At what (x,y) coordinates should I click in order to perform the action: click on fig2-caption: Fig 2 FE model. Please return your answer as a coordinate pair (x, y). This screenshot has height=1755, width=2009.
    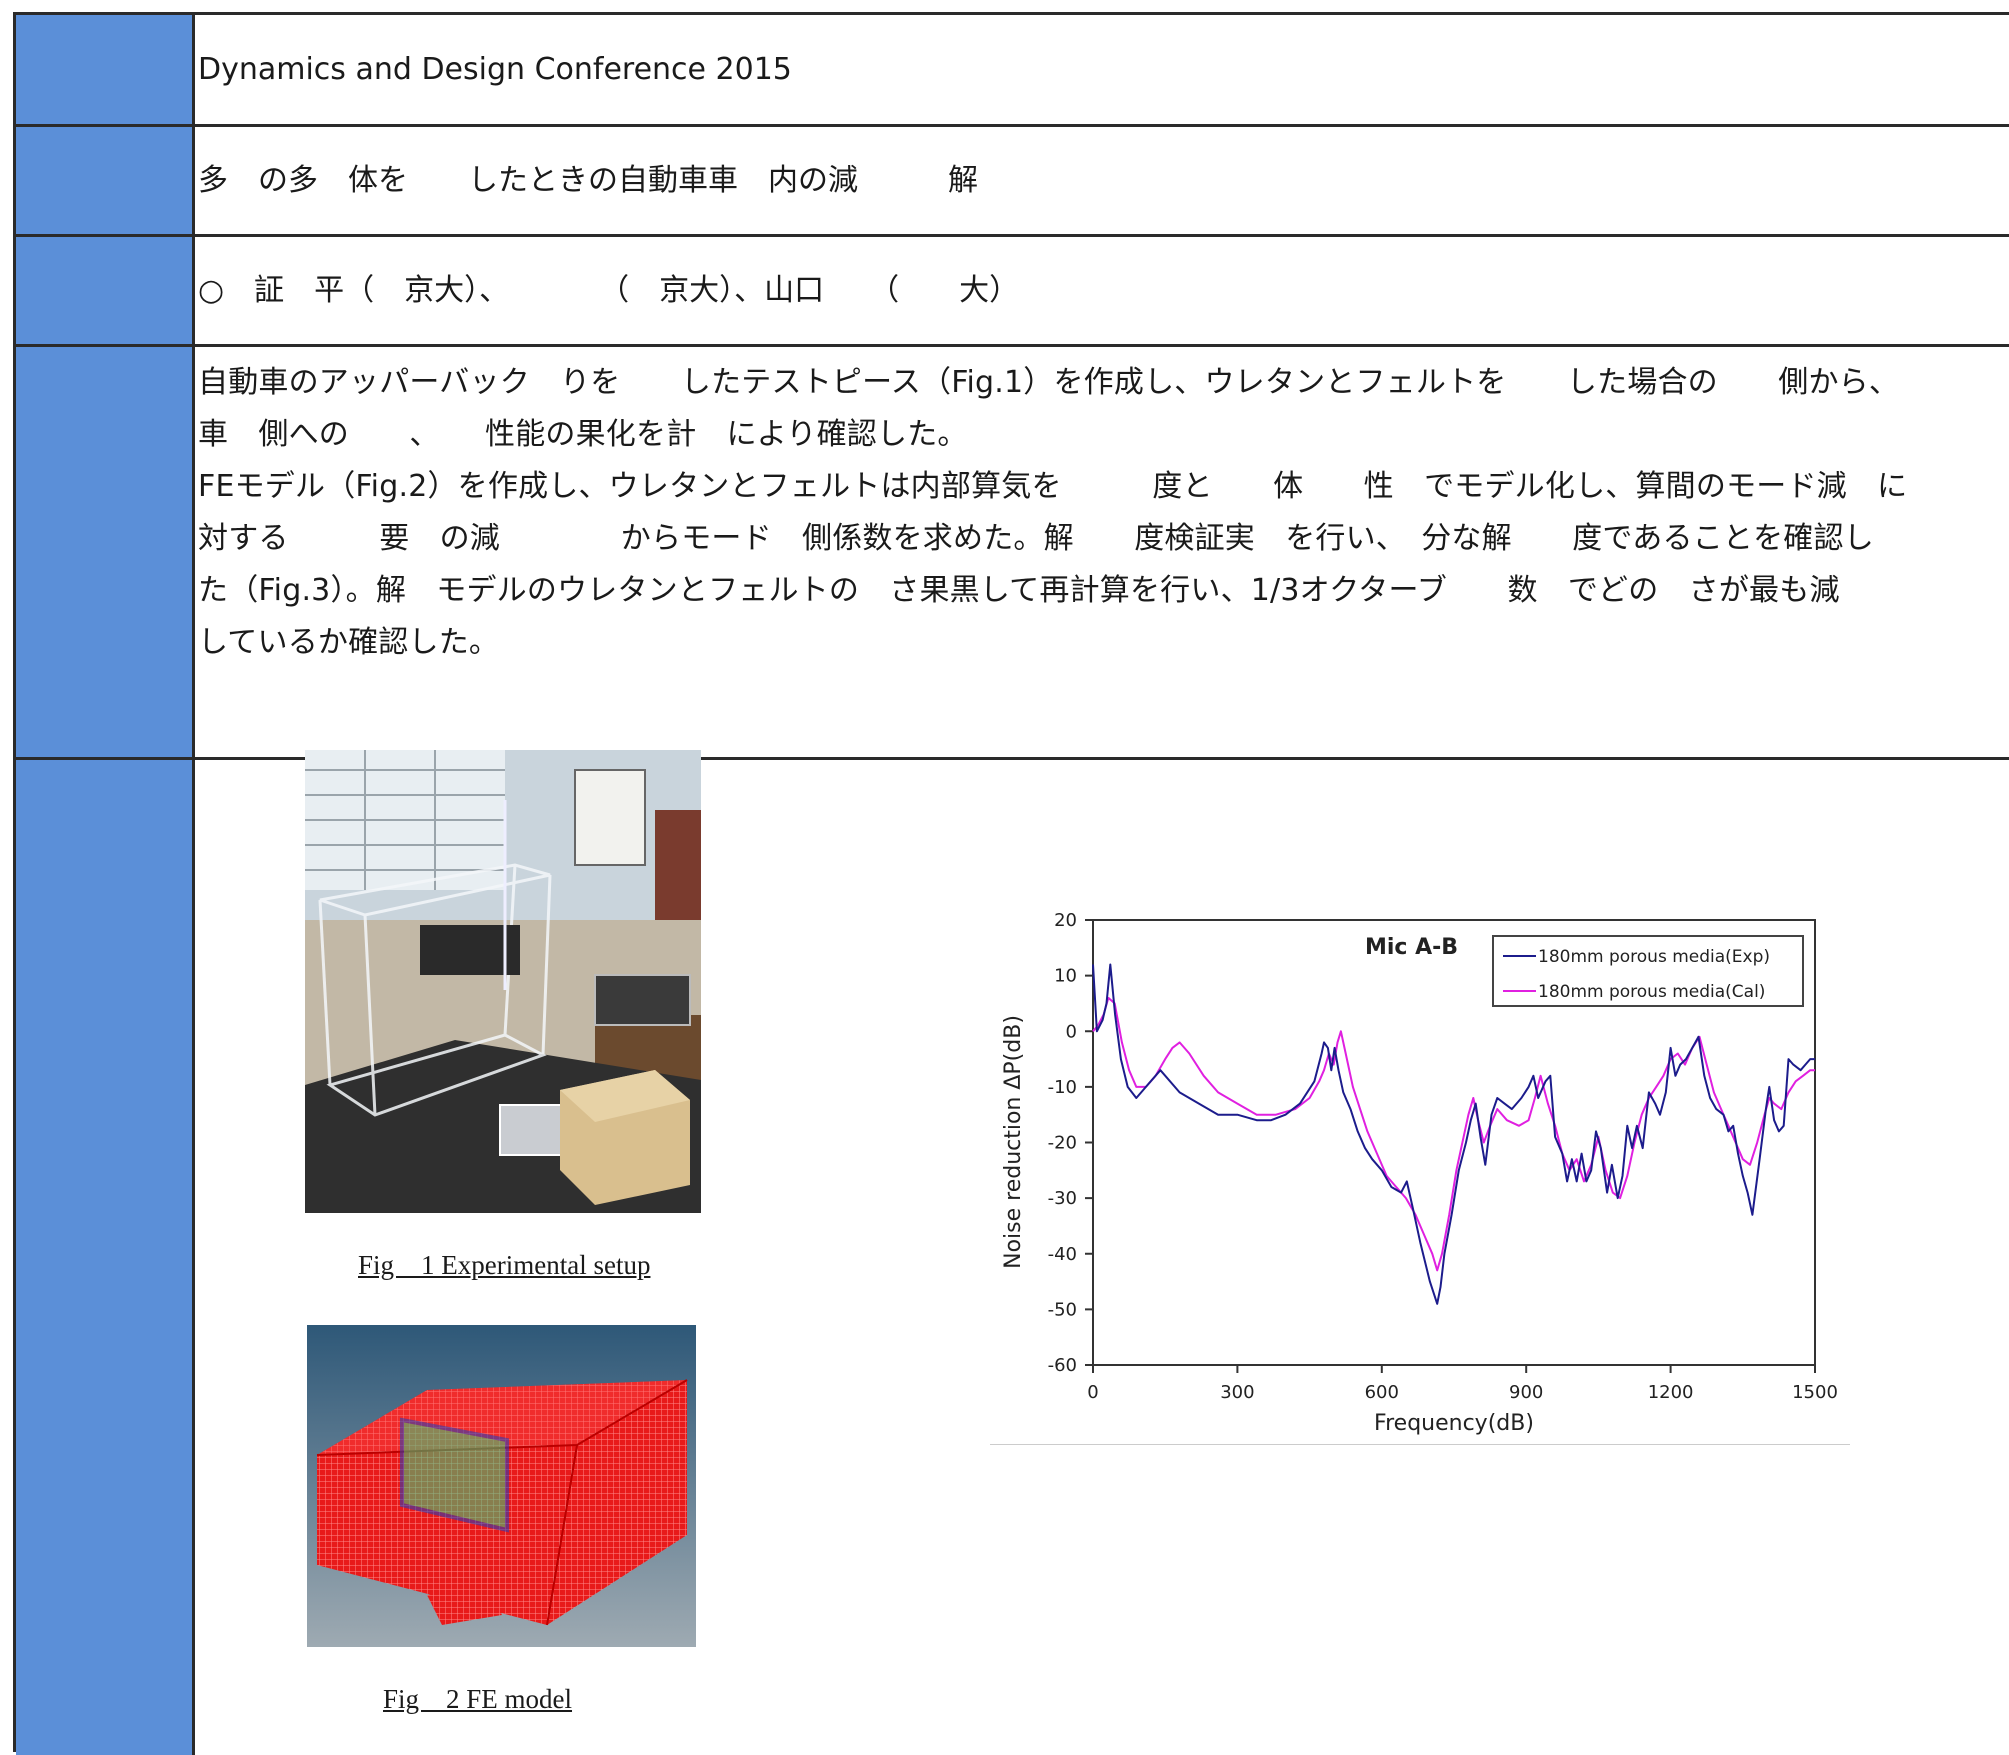
    Looking at the image, I should click on (478, 1699).